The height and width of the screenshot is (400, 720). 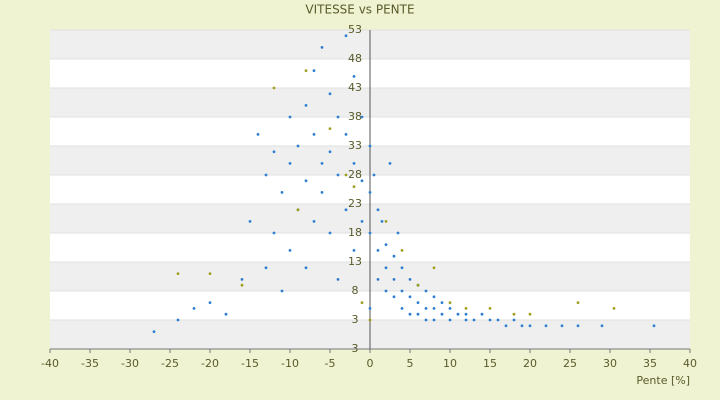 I want to click on x-tick-label: -5, so click(x=330, y=363).